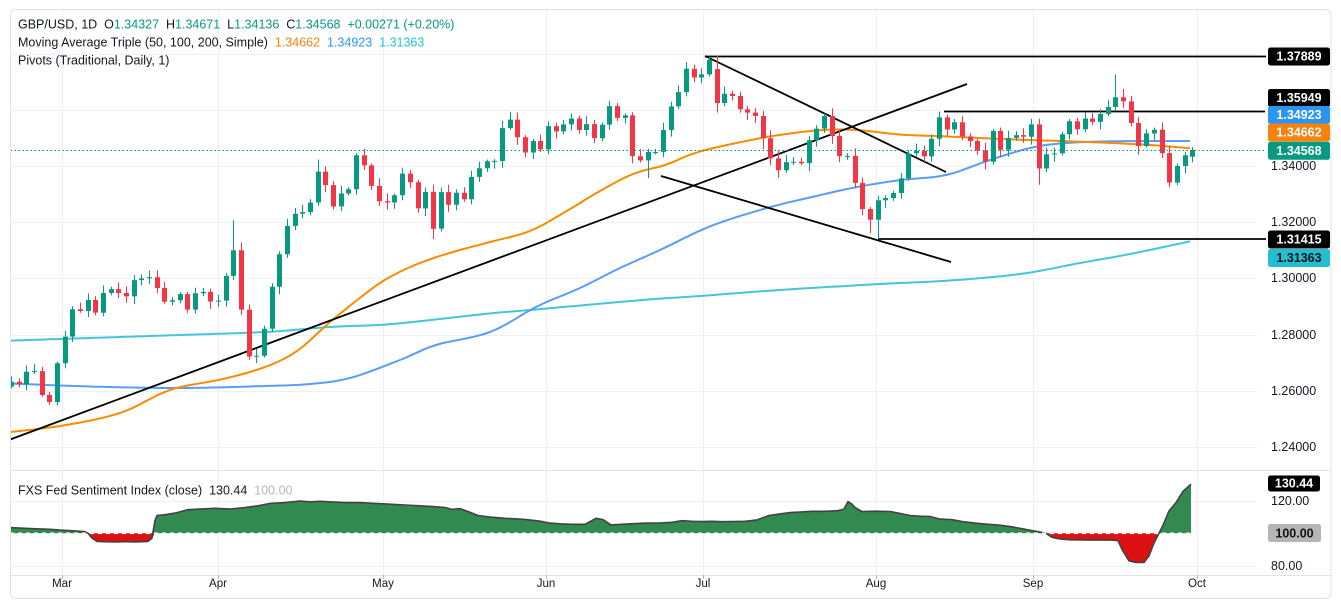  What do you see at coordinates (876, 584) in the screenshot?
I see `svg-text: Aug` at bounding box center [876, 584].